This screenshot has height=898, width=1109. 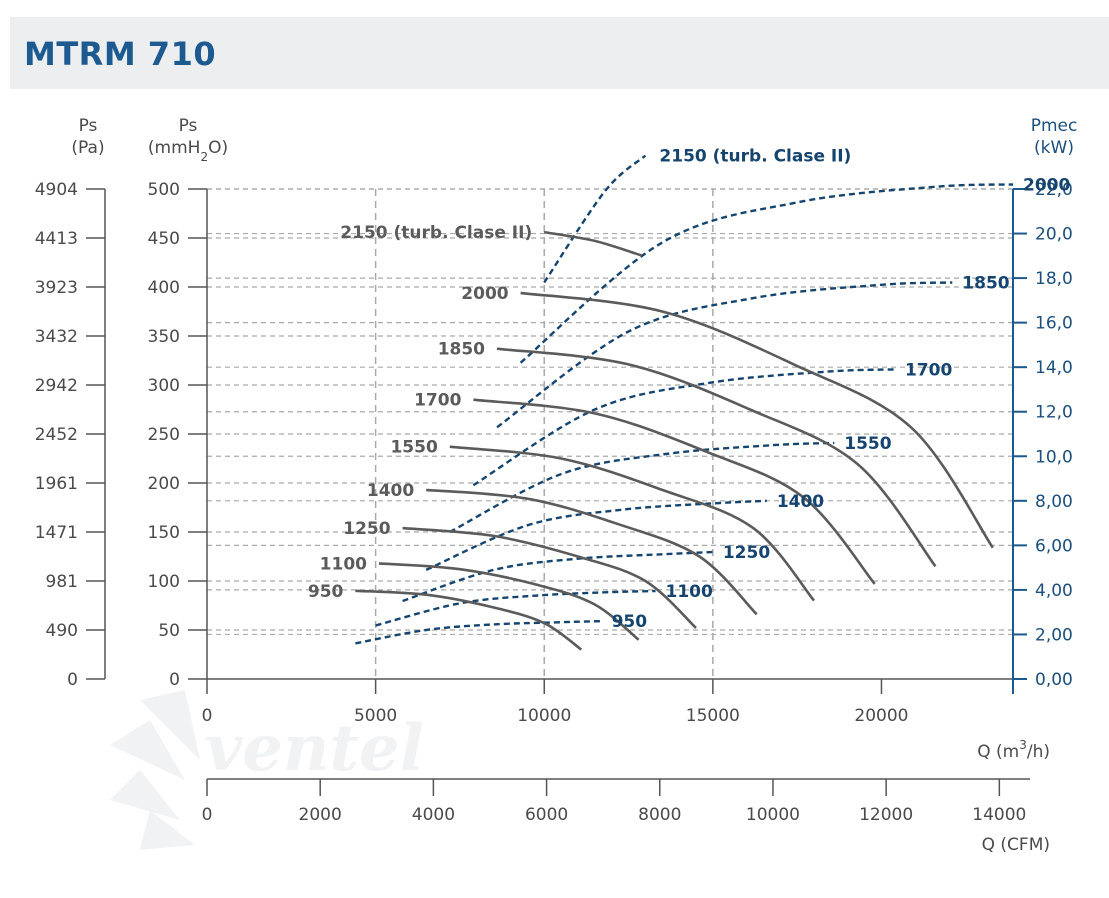 What do you see at coordinates (1054, 368) in the screenshot?
I see `kw-tick-label: 14,0` at bounding box center [1054, 368].